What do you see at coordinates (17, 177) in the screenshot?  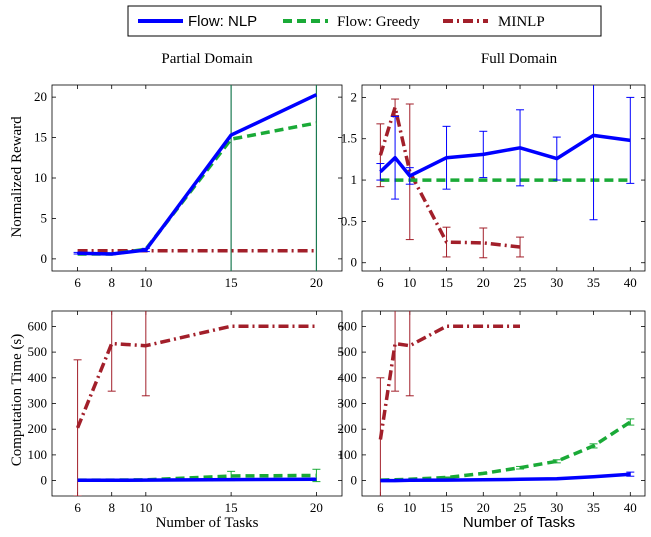 I see `ylabel-reward: Normalized Reward` at bounding box center [17, 177].